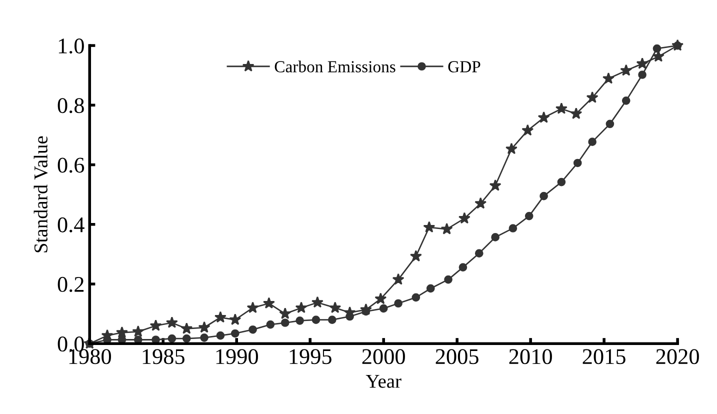  What do you see at coordinates (677, 356) in the screenshot?
I see `x-tick-label: 2020` at bounding box center [677, 356].